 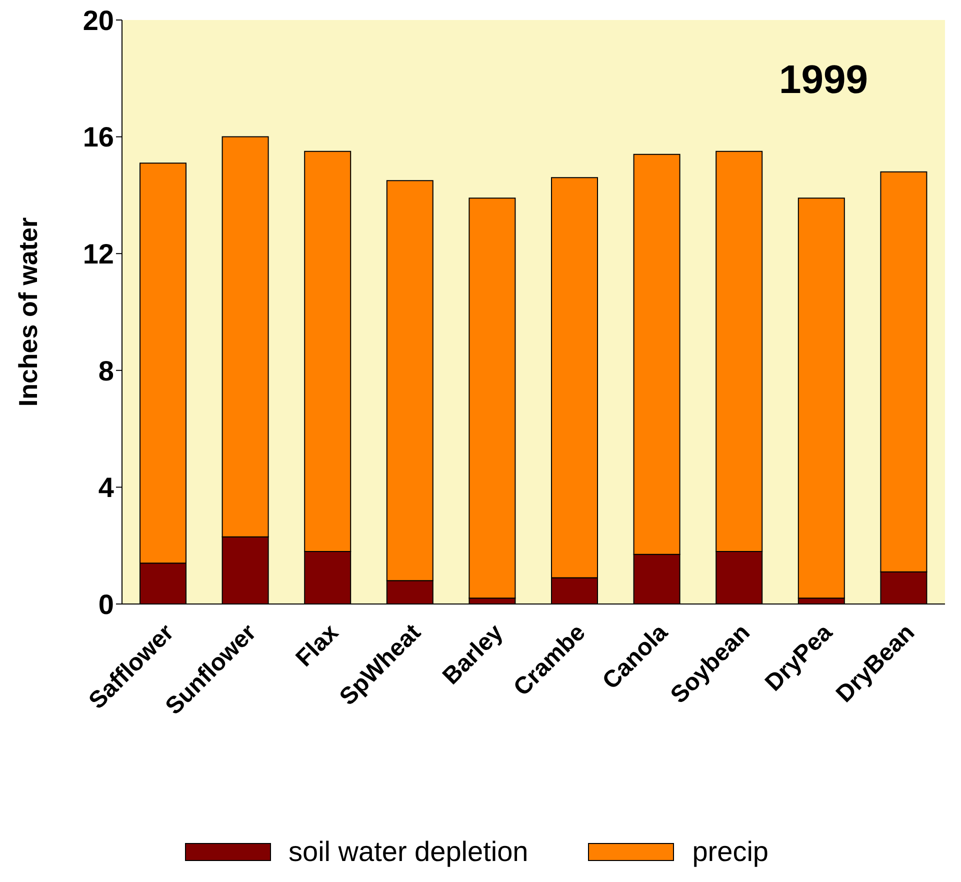 I want to click on y-tick-label: 12, so click(x=98, y=254).